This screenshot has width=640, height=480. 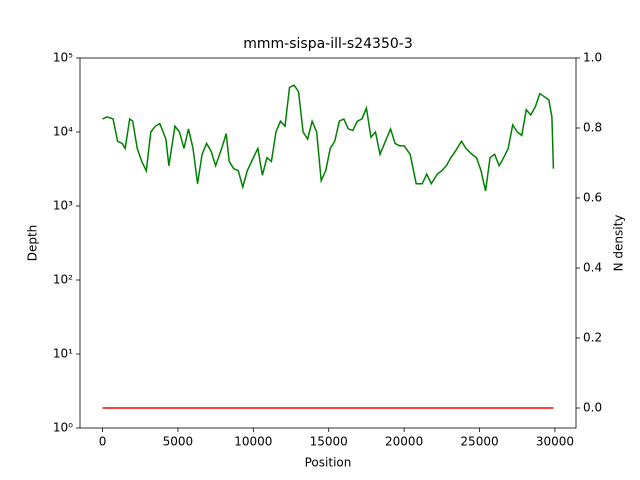 What do you see at coordinates (63, 280) in the screenshot?
I see `y-tick-label: 10²` at bounding box center [63, 280].